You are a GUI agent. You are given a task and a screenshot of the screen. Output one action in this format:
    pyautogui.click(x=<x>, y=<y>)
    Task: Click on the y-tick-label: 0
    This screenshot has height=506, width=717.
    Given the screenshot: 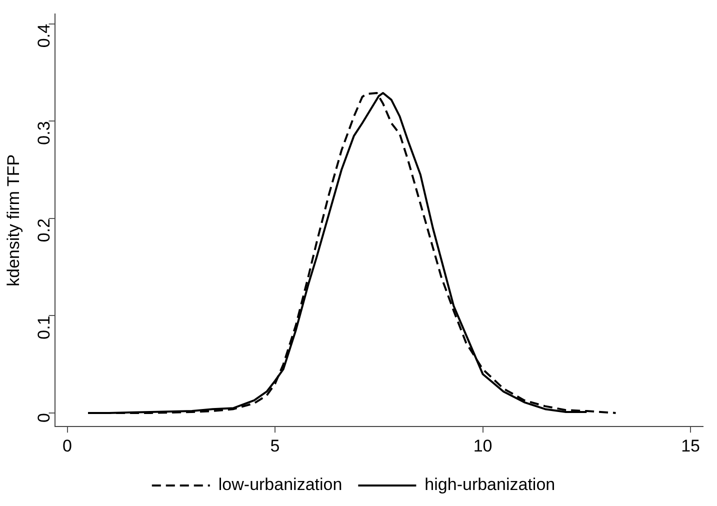 What is the action you would take?
    pyautogui.click(x=44, y=417)
    